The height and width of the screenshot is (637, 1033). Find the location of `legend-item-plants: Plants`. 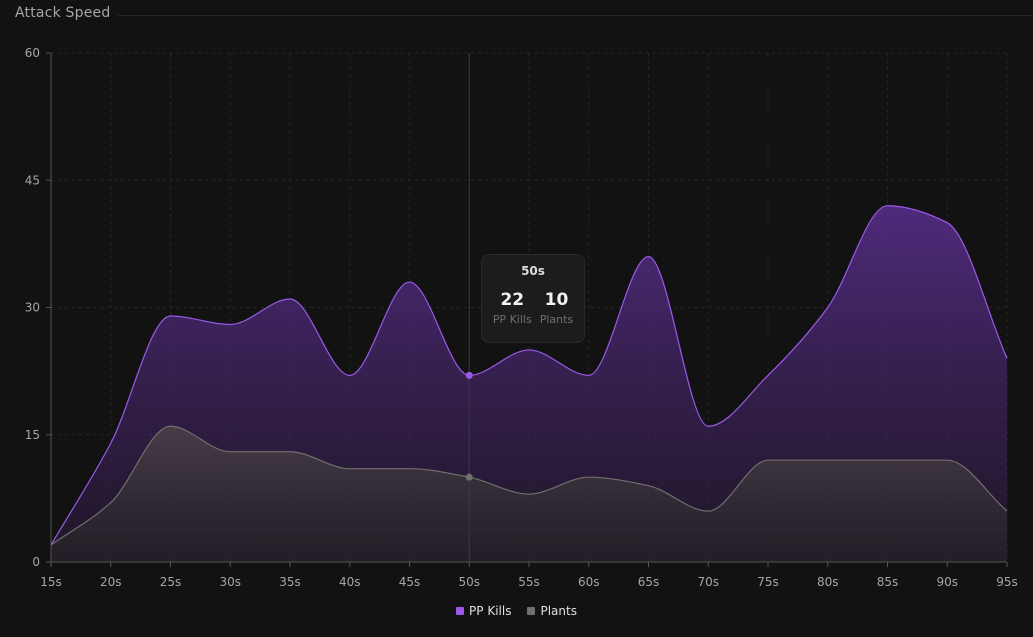

legend-item-plants: Plants is located at coordinates (552, 611).